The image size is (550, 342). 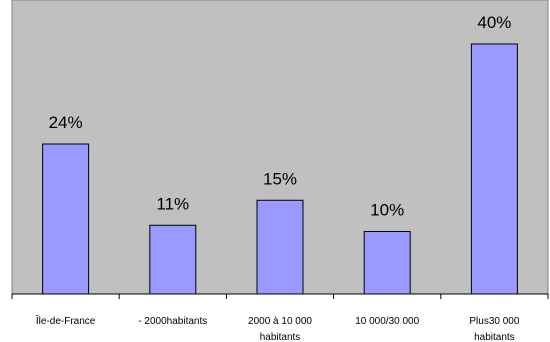 I want to click on category-label: Île-de-France, so click(x=65, y=320).